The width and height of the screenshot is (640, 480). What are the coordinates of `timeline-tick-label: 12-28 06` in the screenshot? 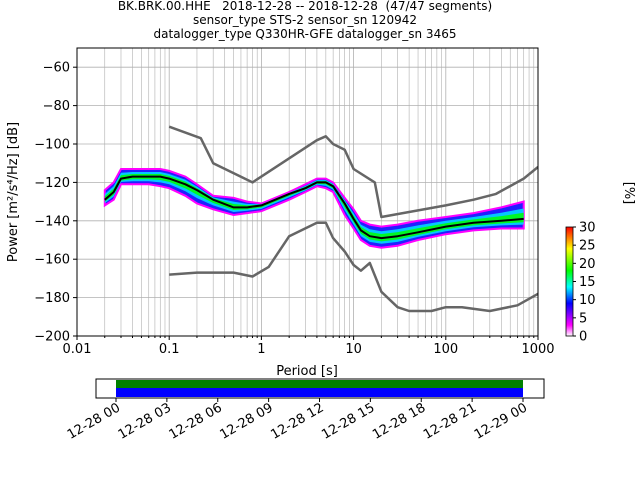 It's located at (196, 421).